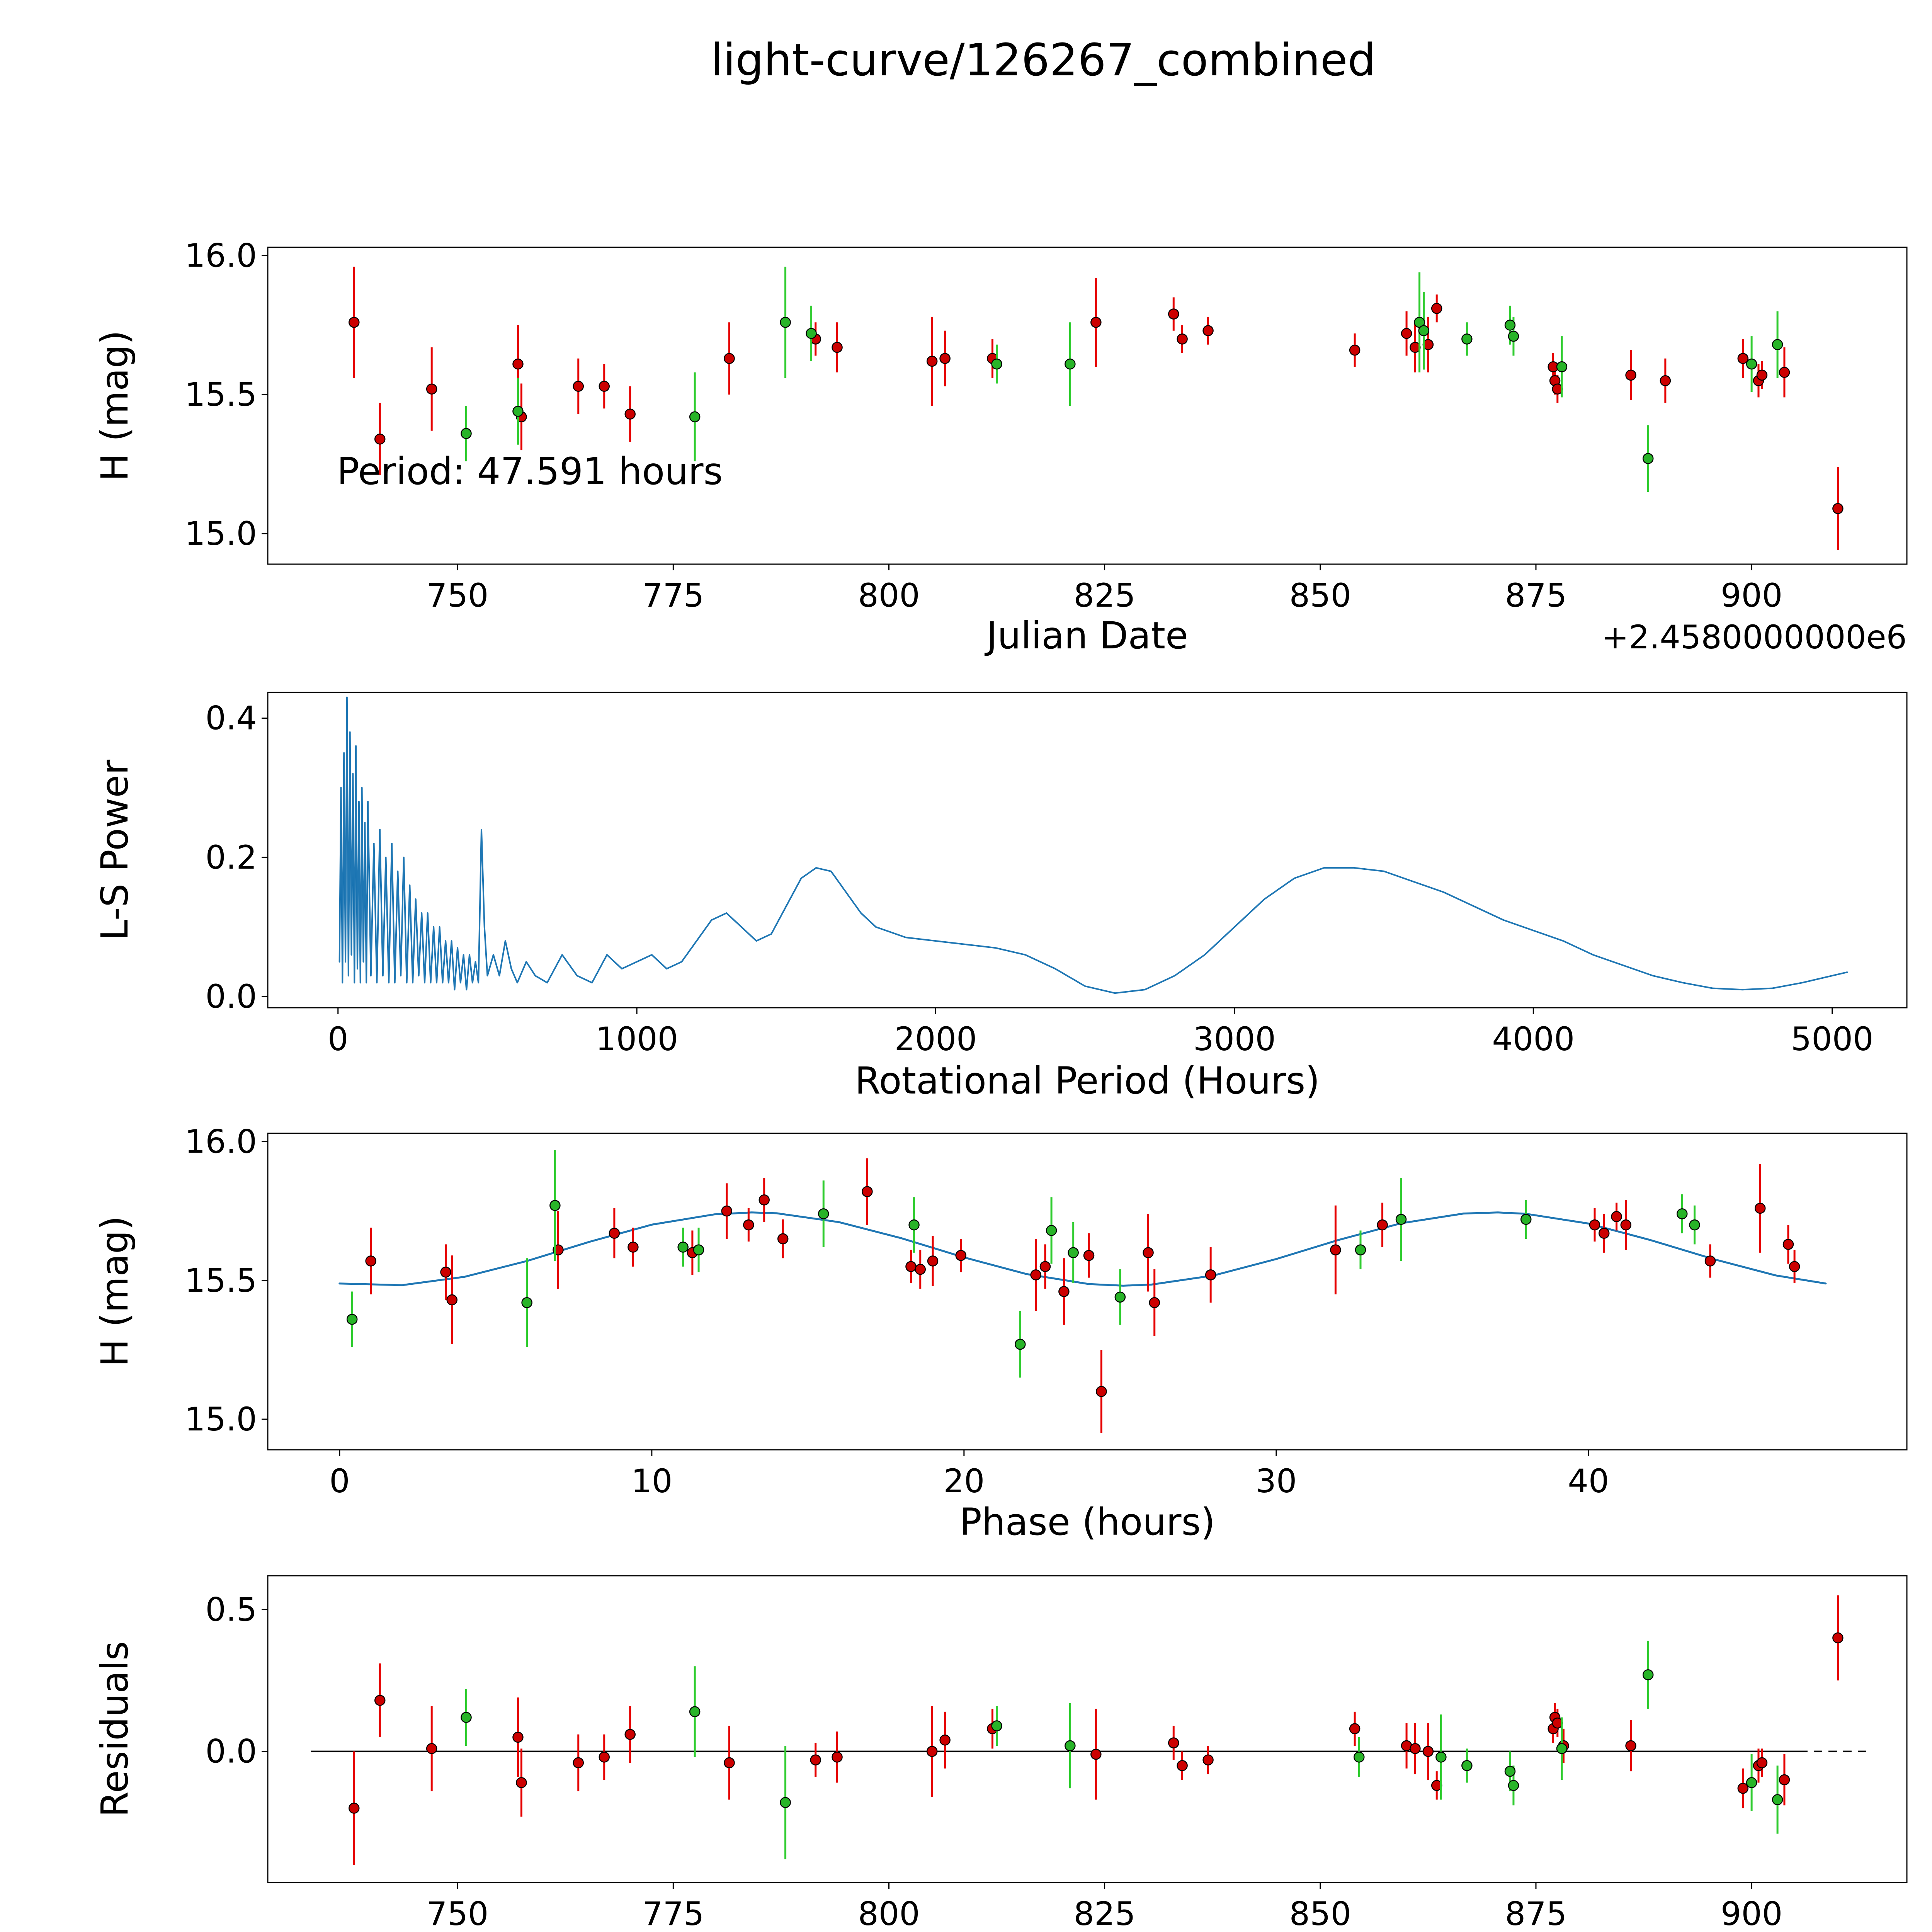 This screenshot has height=1932, width=1932. I want to click on y-tick-label: 15.5, so click(221, 395).